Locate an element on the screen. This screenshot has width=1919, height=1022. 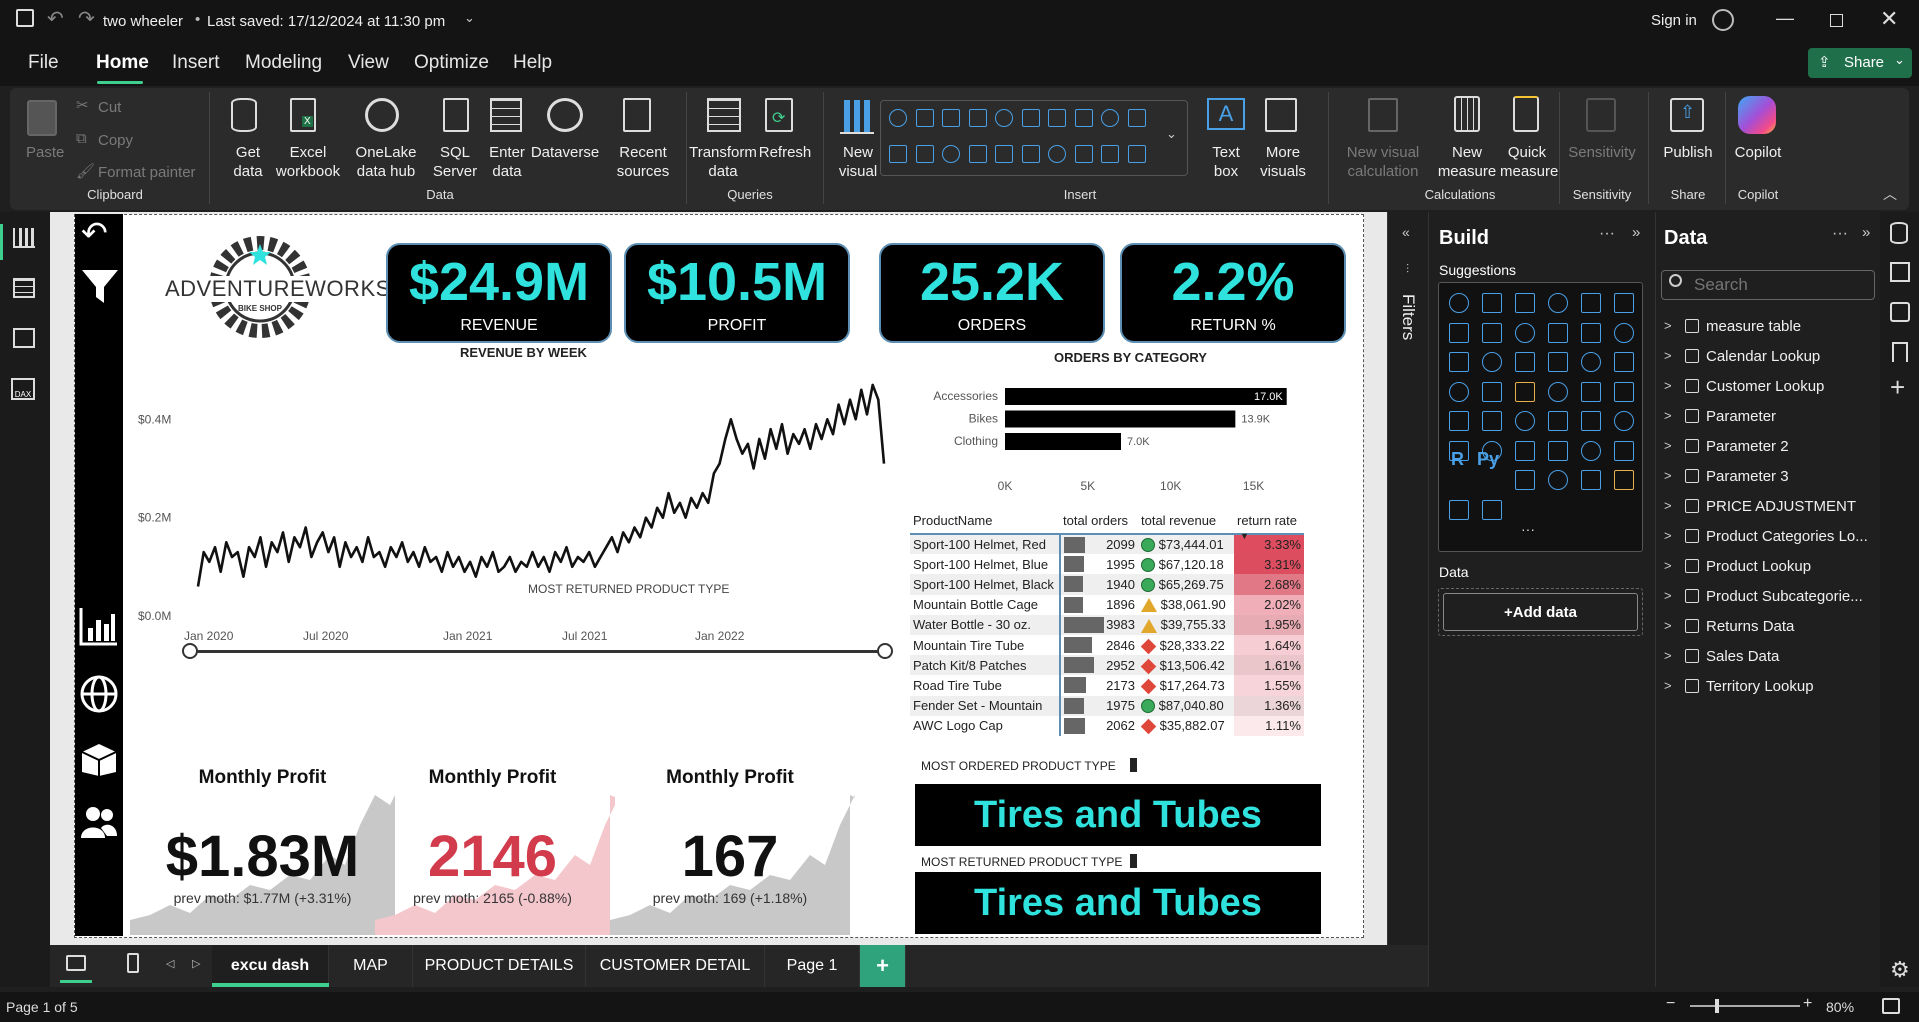
column-header: return rate ▼ is located at coordinates (1269, 524).